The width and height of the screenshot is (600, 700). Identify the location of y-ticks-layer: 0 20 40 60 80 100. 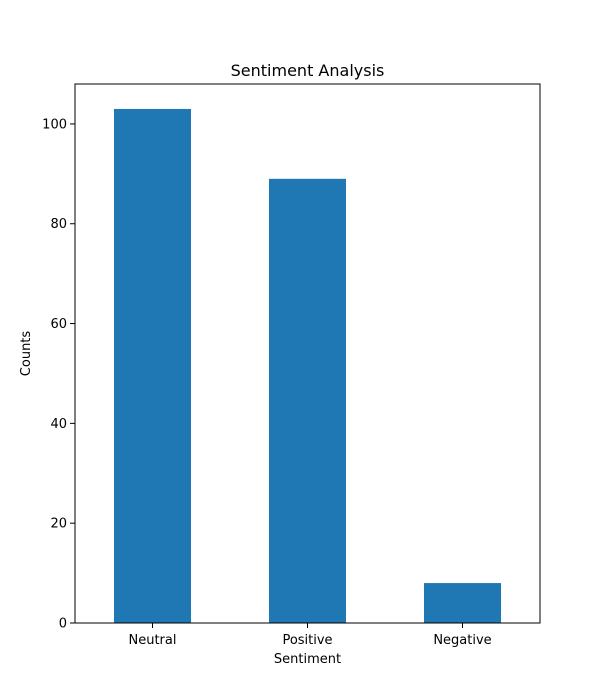
(58, 374).